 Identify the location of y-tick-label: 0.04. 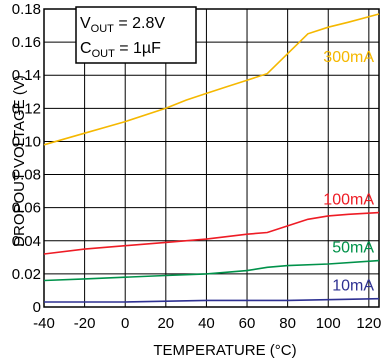
(26, 241).